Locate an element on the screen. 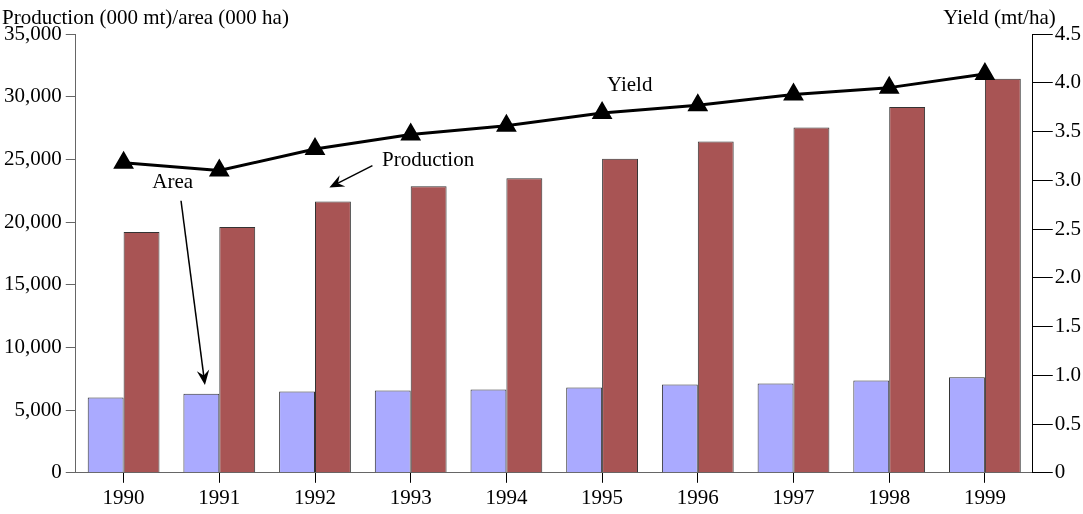 The height and width of the screenshot is (514, 1083). y-tick-label: 15,000 is located at coordinates (33, 283).